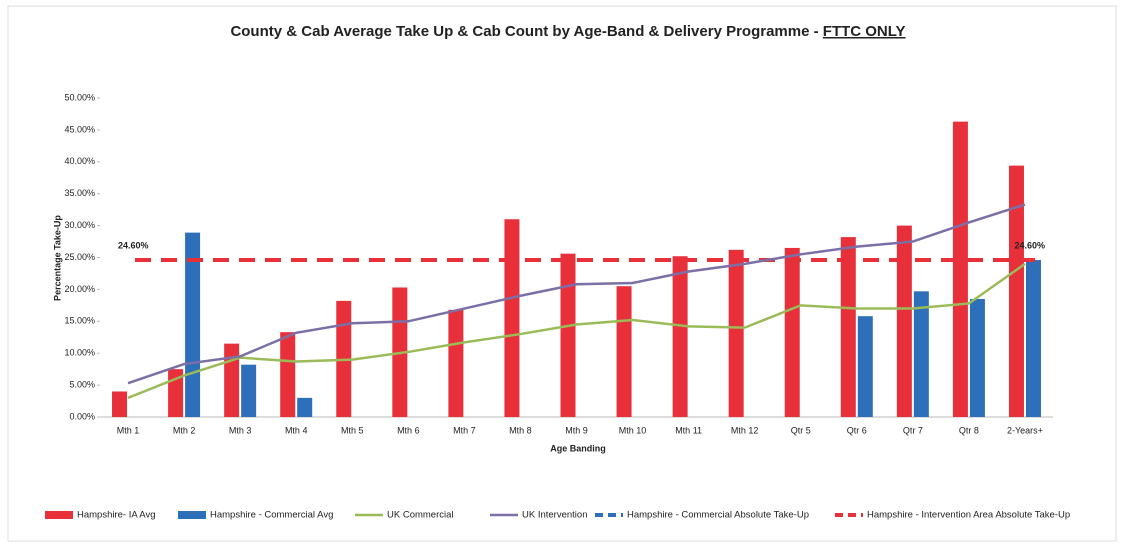 This screenshot has height=549, width=1124. I want to click on x-tick-label: Mth 6, so click(408, 430).